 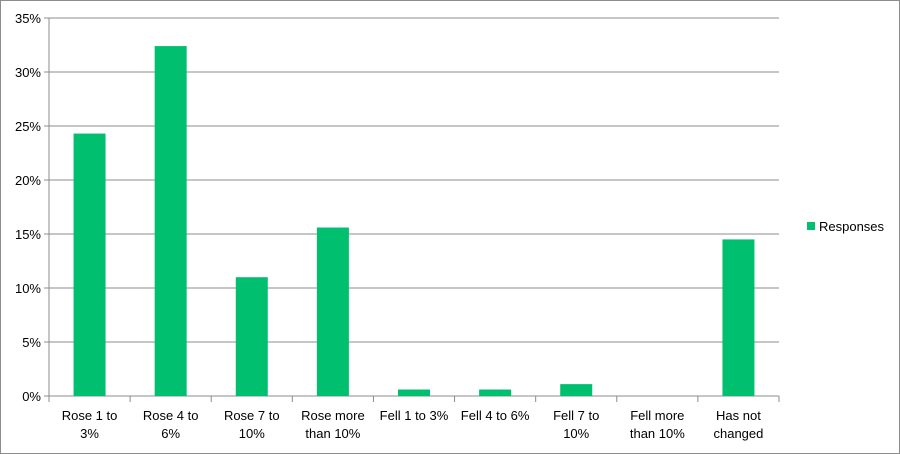 I want to click on x-tick-label: Rose 7 to 10%, so click(x=252, y=424).